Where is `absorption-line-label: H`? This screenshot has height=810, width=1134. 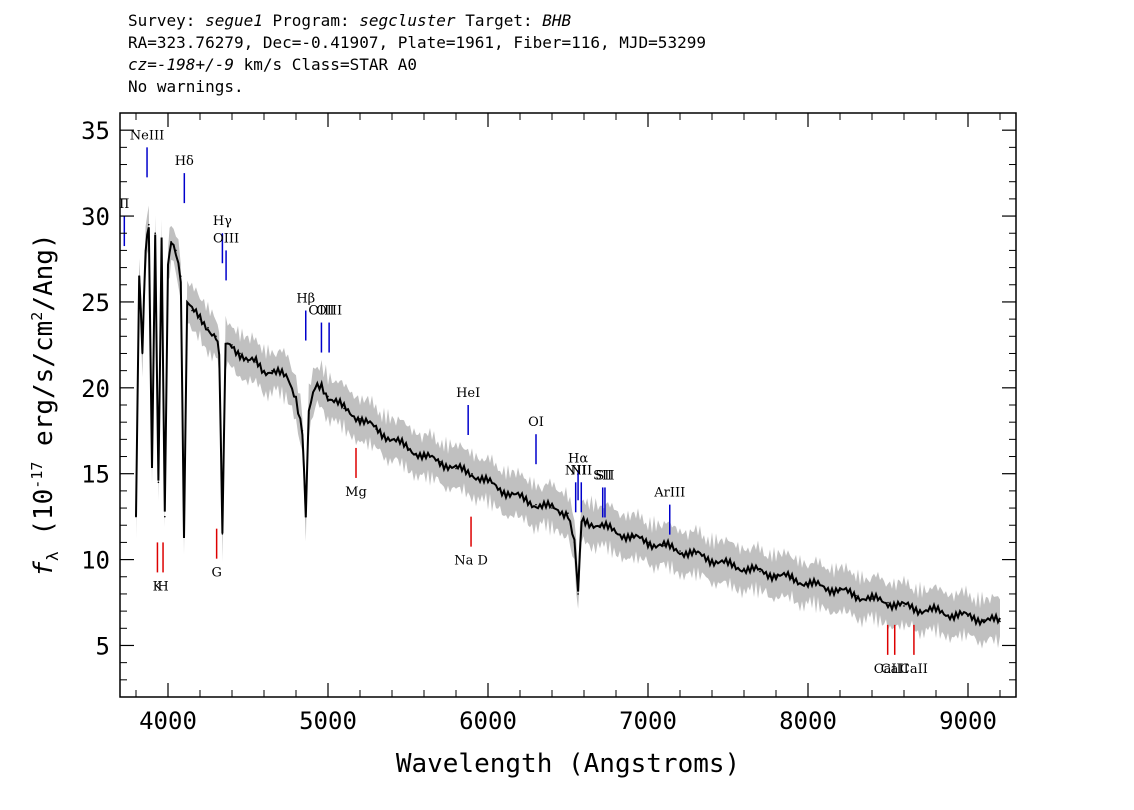 absorption-line-label: H is located at coordinates (162, 586).